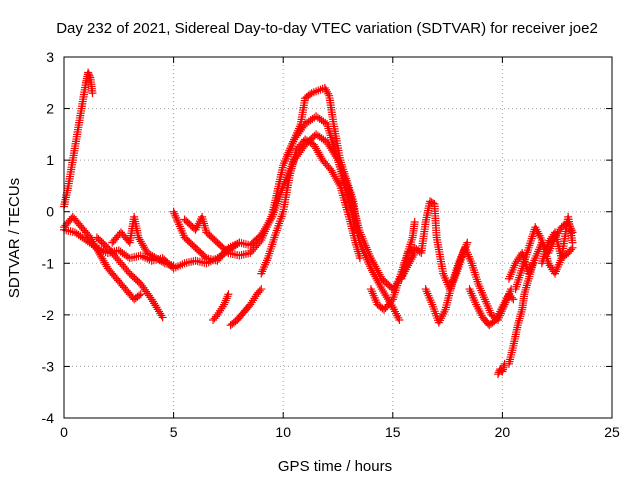 Image resolution: width=640 pixels, height=480 pixels. I want to click on y-tick-label: -2, so click(48, 315).